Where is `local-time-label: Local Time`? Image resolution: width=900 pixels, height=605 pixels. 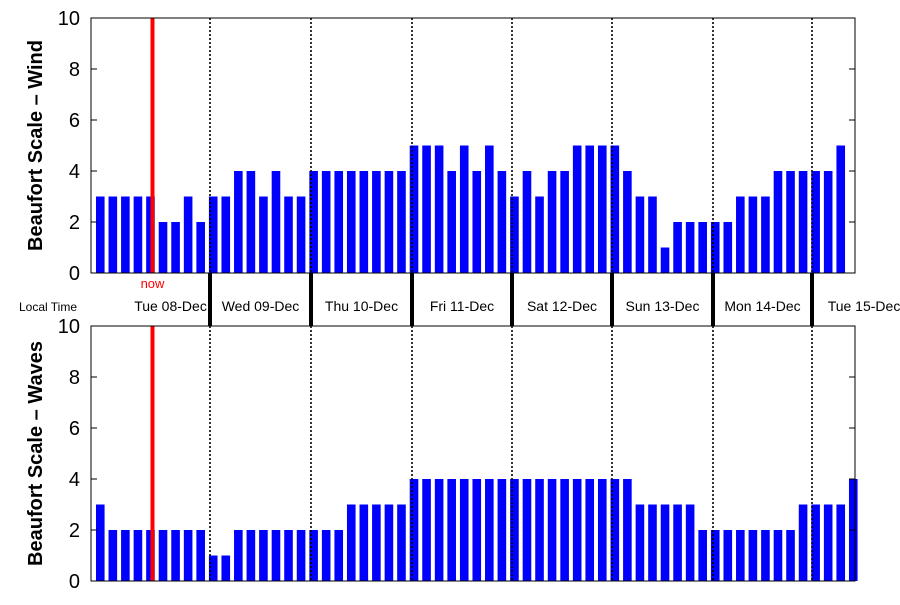 local-time-label: Local Time is located at coordinates (48, 307).